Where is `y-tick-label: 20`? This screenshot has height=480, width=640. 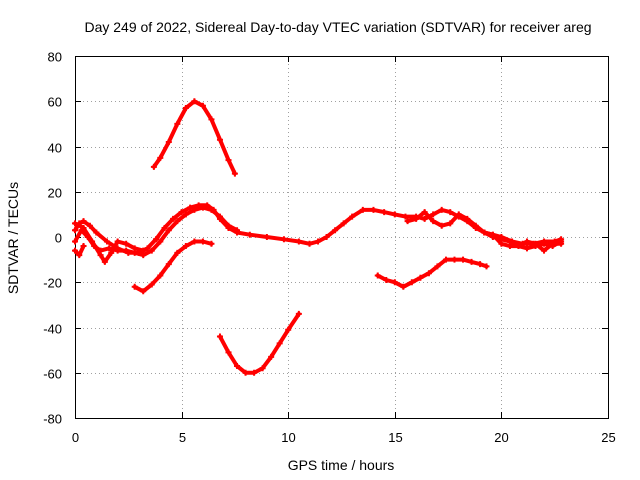 y-tick-label: 20 is located at coordinates (55, 193).